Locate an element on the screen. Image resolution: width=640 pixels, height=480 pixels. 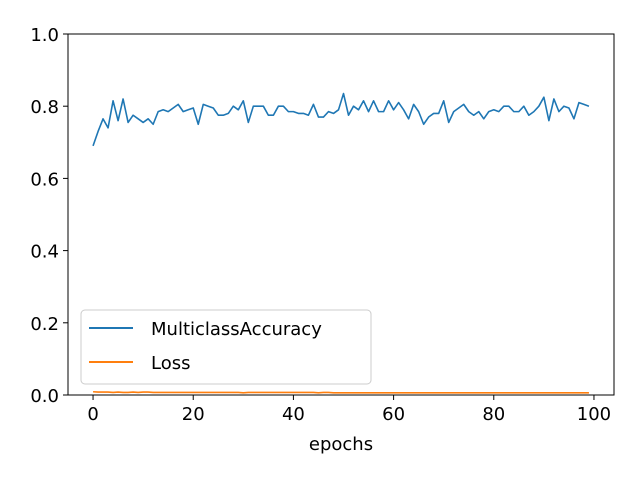
x-tick-label: 100 is located at coordinates (594, 414).